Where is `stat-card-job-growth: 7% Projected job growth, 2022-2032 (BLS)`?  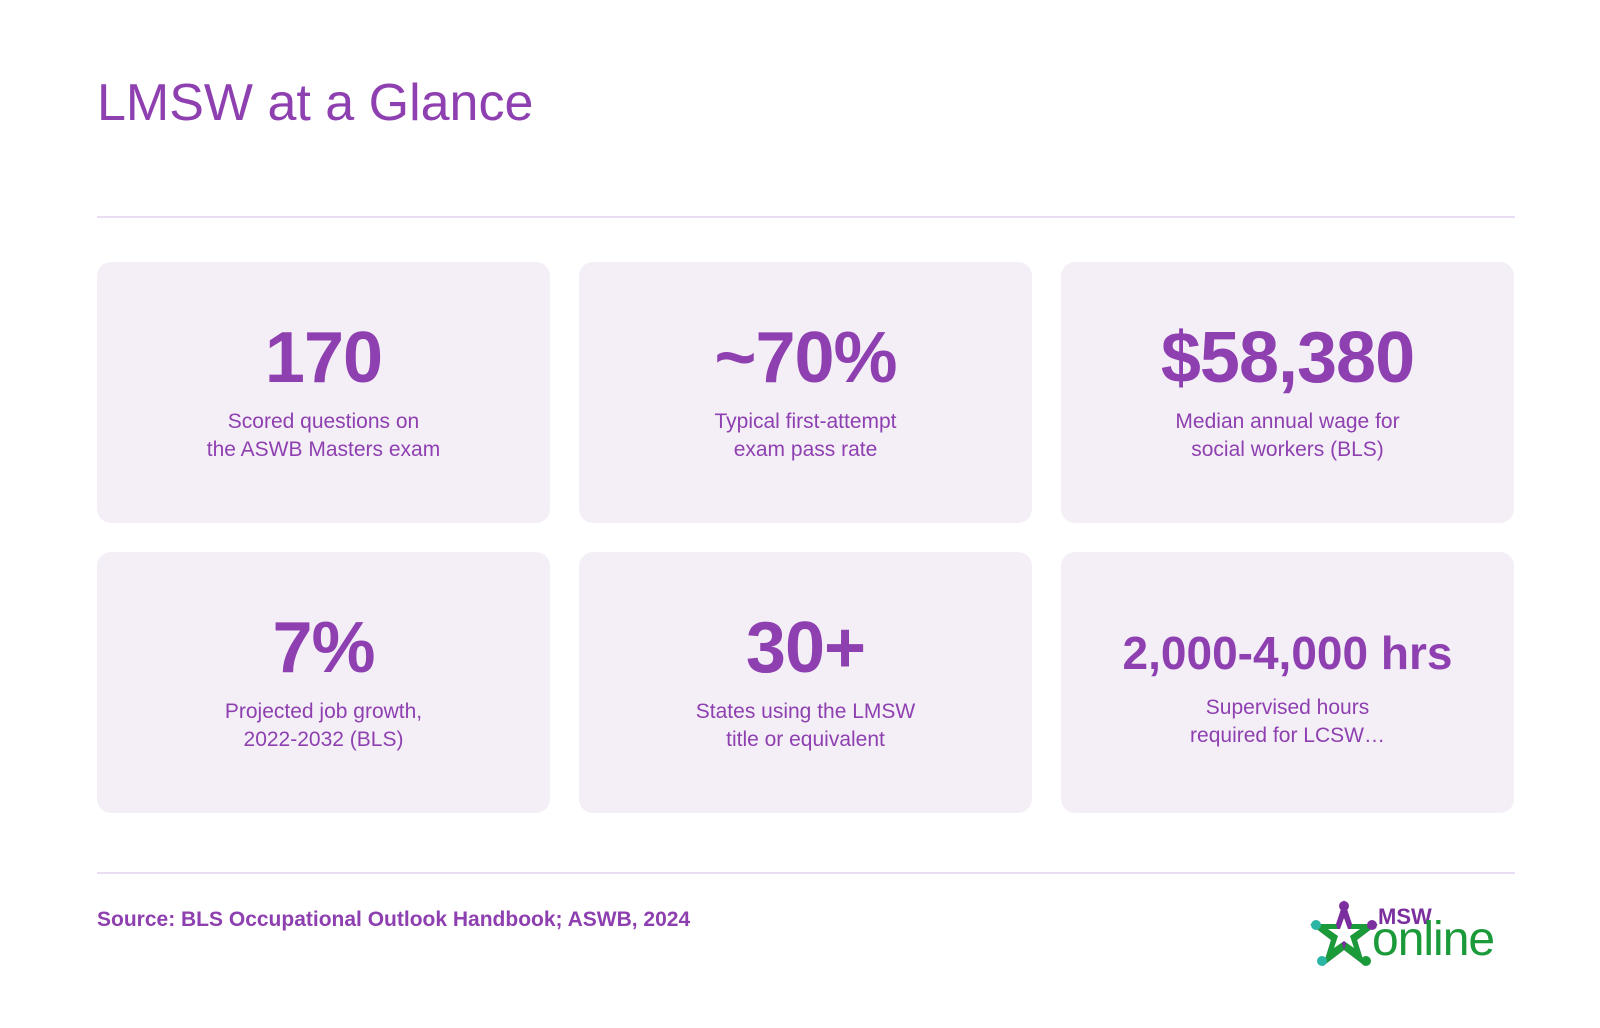
stat-card-job-growth: 7% Projected job growth, 2022-2032 (BLS) is located at coordinates (323, 682).